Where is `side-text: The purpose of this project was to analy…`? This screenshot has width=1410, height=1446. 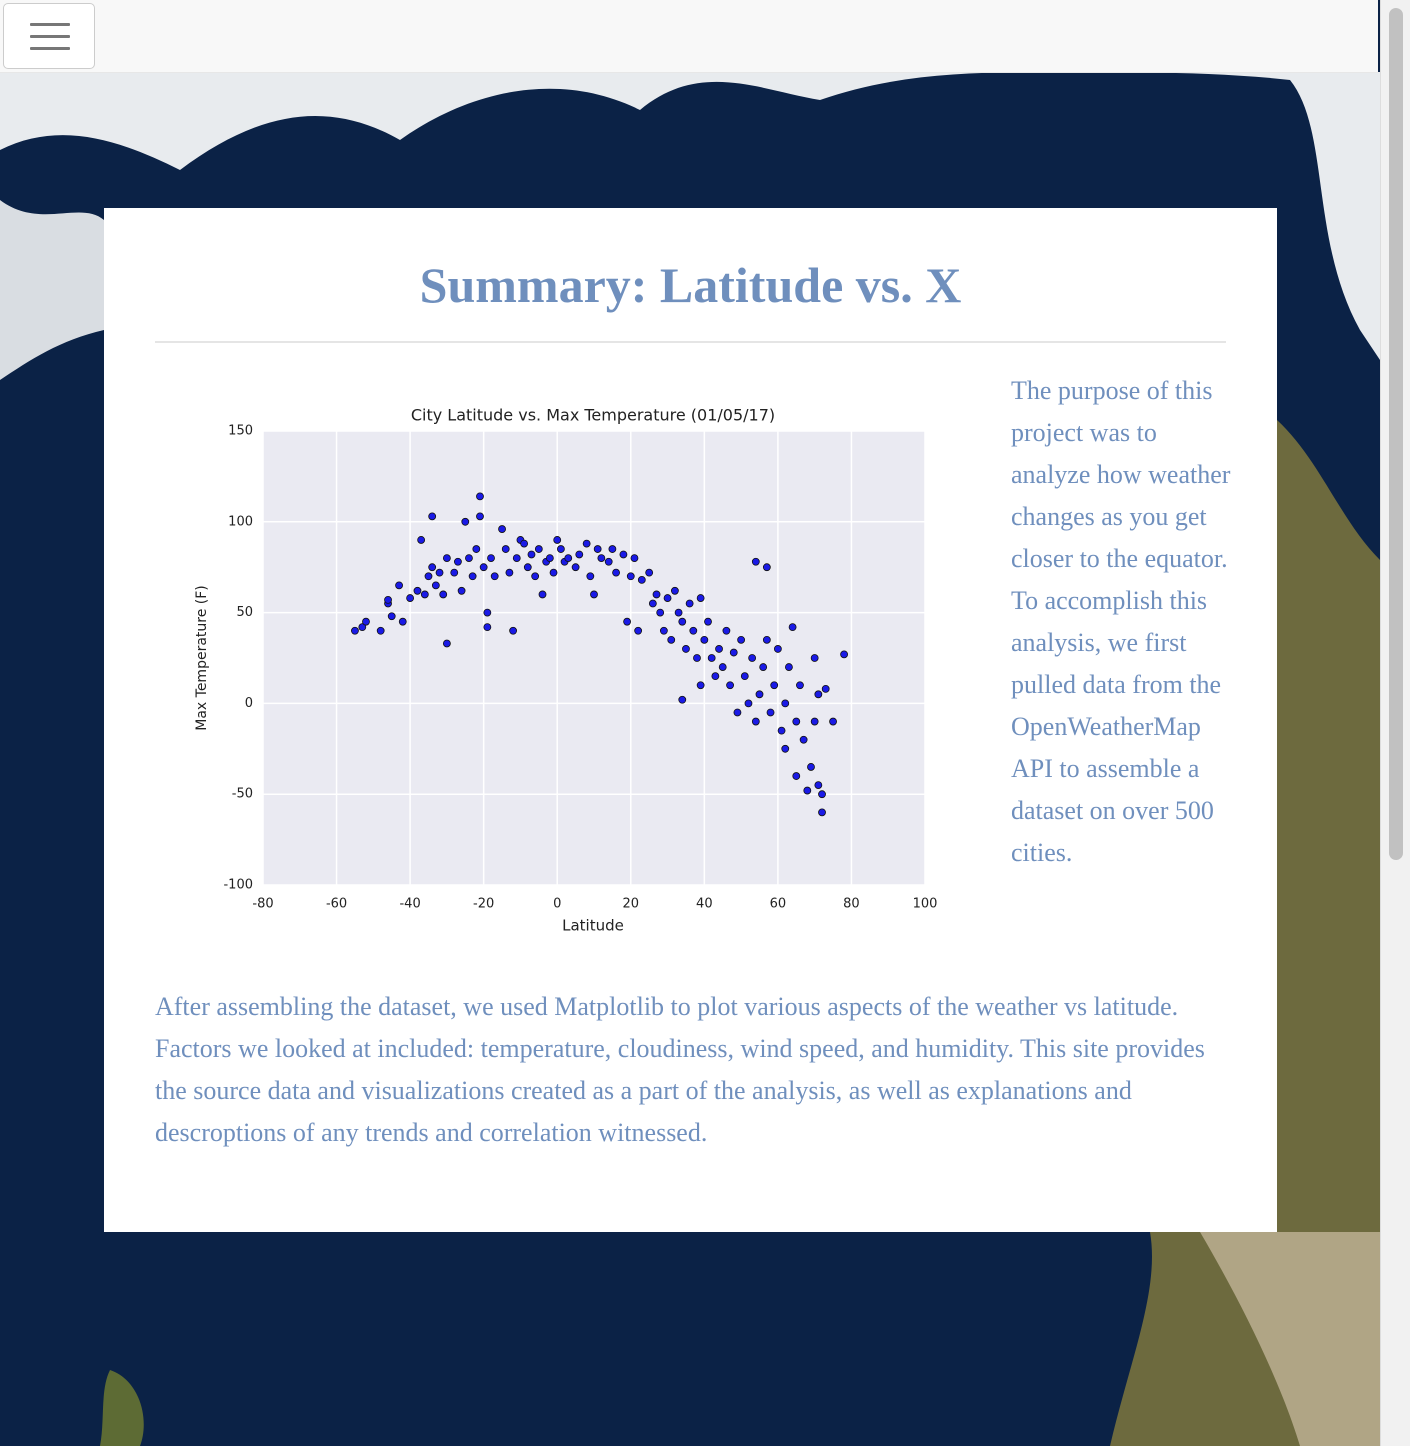 side-text: The purpose of this project was to analy… is located at coordinates (1121, 621).